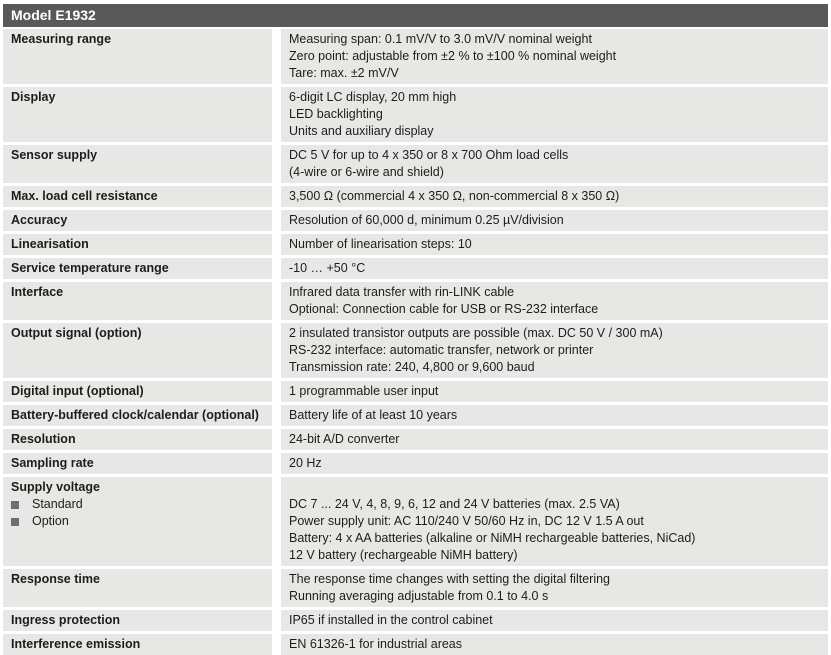 The width and height of the screenshot is (831, 655). Describe the element at coordinates (54, 155) in the screenshot. I see `row-label: Sensor supply` at that location.